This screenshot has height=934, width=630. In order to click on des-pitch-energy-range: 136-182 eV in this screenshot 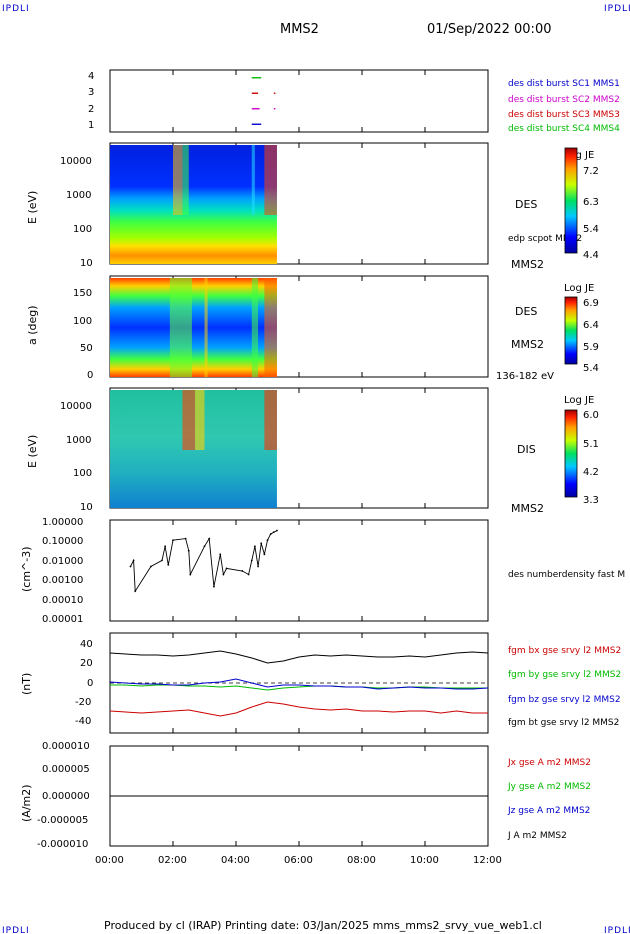, I will do `click(525, 376)`.